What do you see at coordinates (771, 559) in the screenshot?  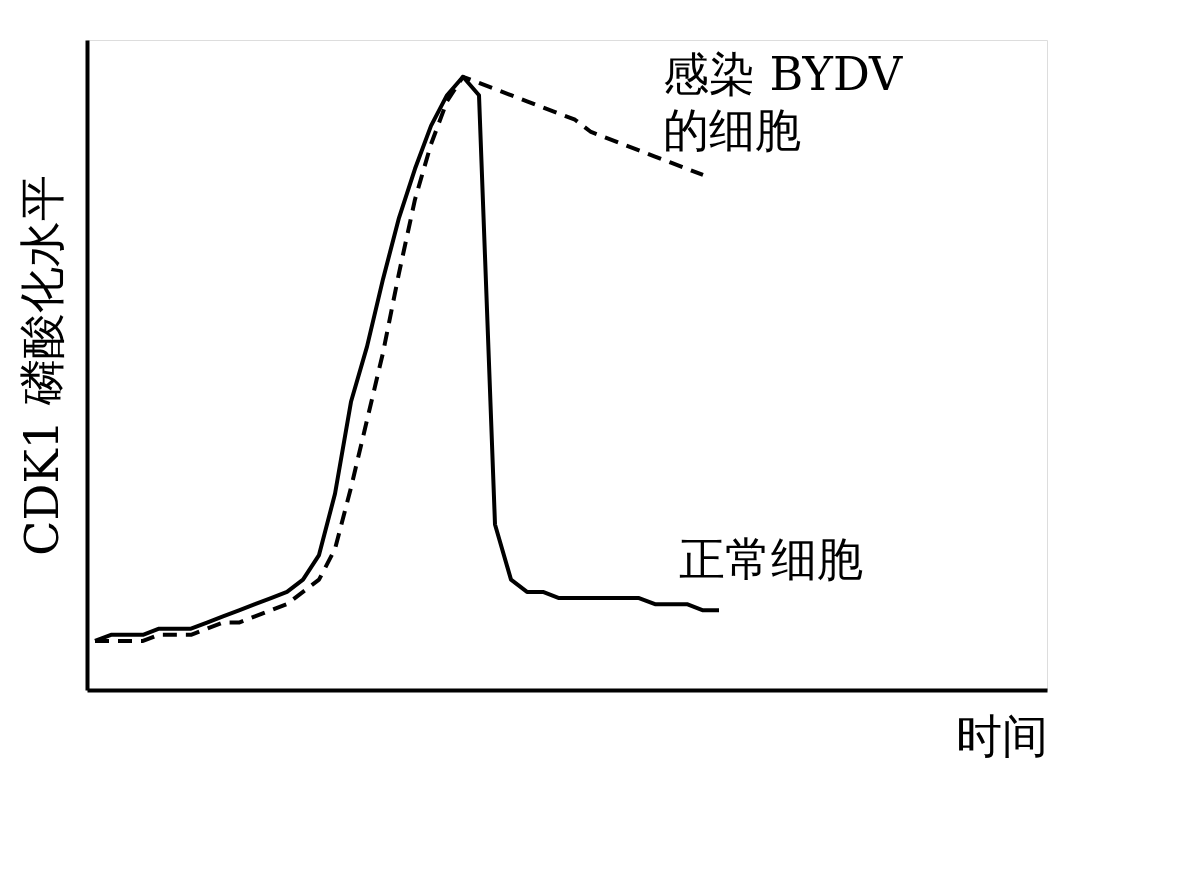 I see `series-label: 正常细胞` at bounding box center [771, 559].